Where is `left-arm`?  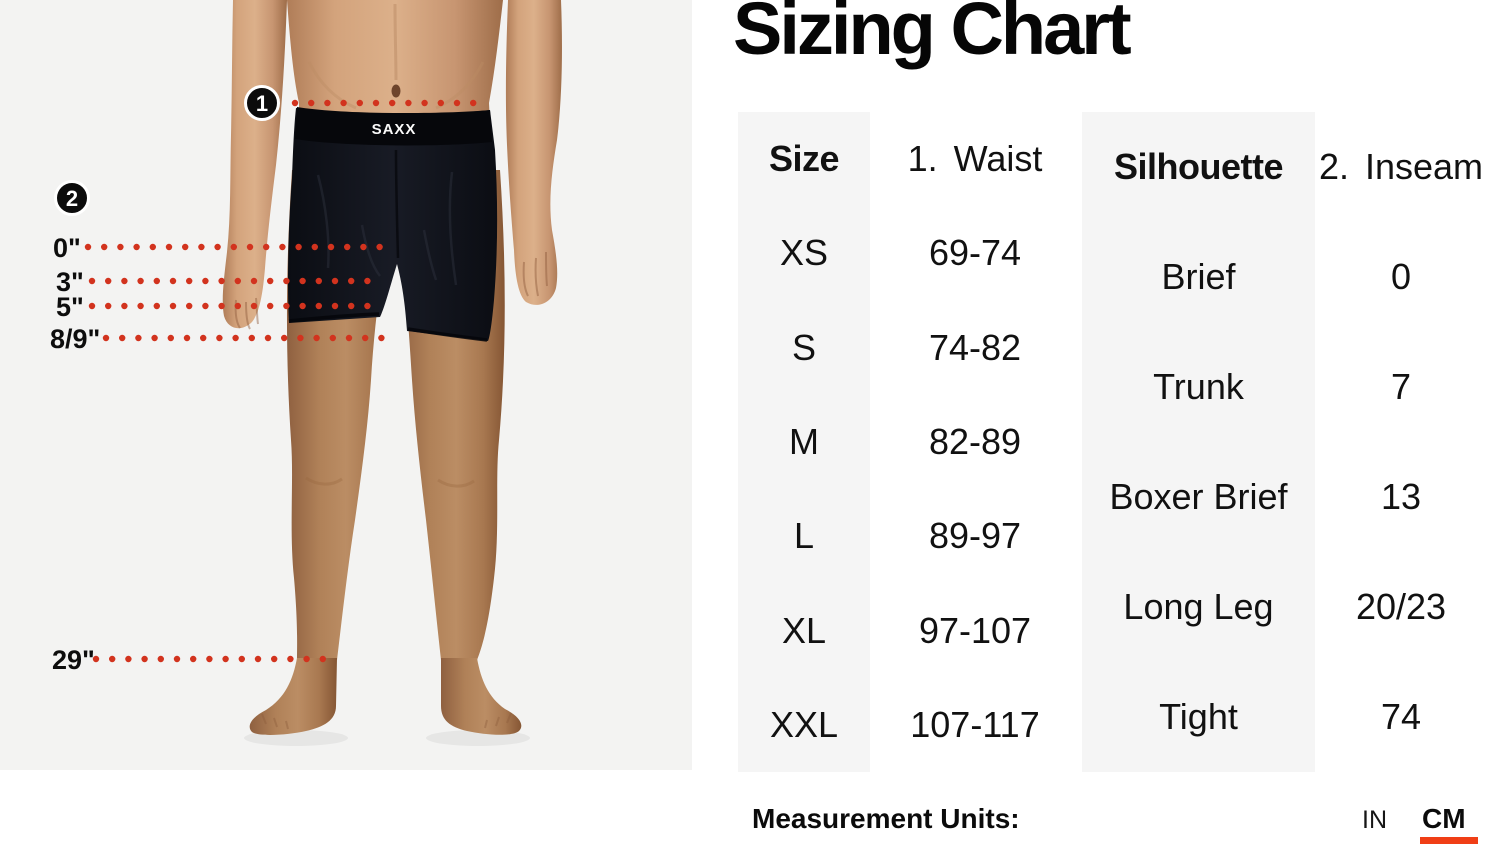
left-arm is located at coordinates (254, 164).